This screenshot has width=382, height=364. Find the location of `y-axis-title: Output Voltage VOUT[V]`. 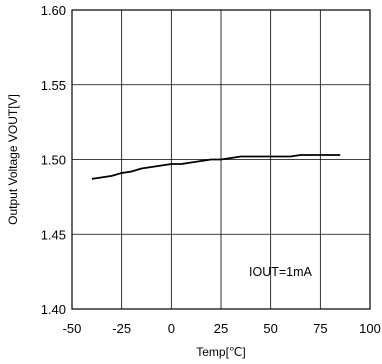

y-axis-title: Output Voltage VOUT[V] is located at coordinates (13, 159).